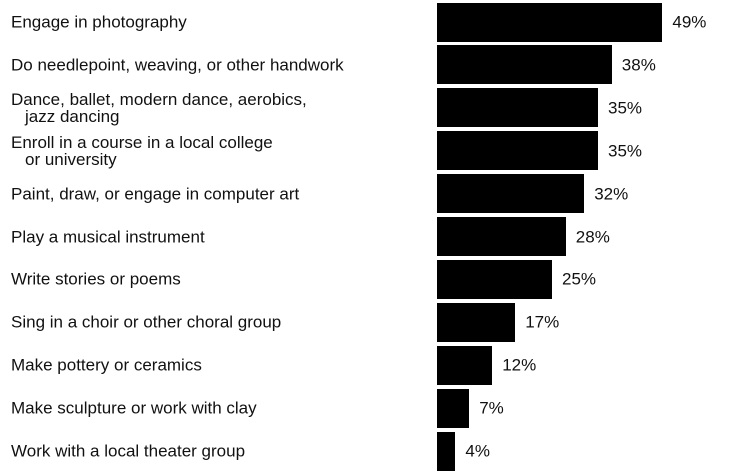  What do you see at coordinates (579, 279) in the screenshot?
I see `value-label: 25%` at bounding box center [579, 279].